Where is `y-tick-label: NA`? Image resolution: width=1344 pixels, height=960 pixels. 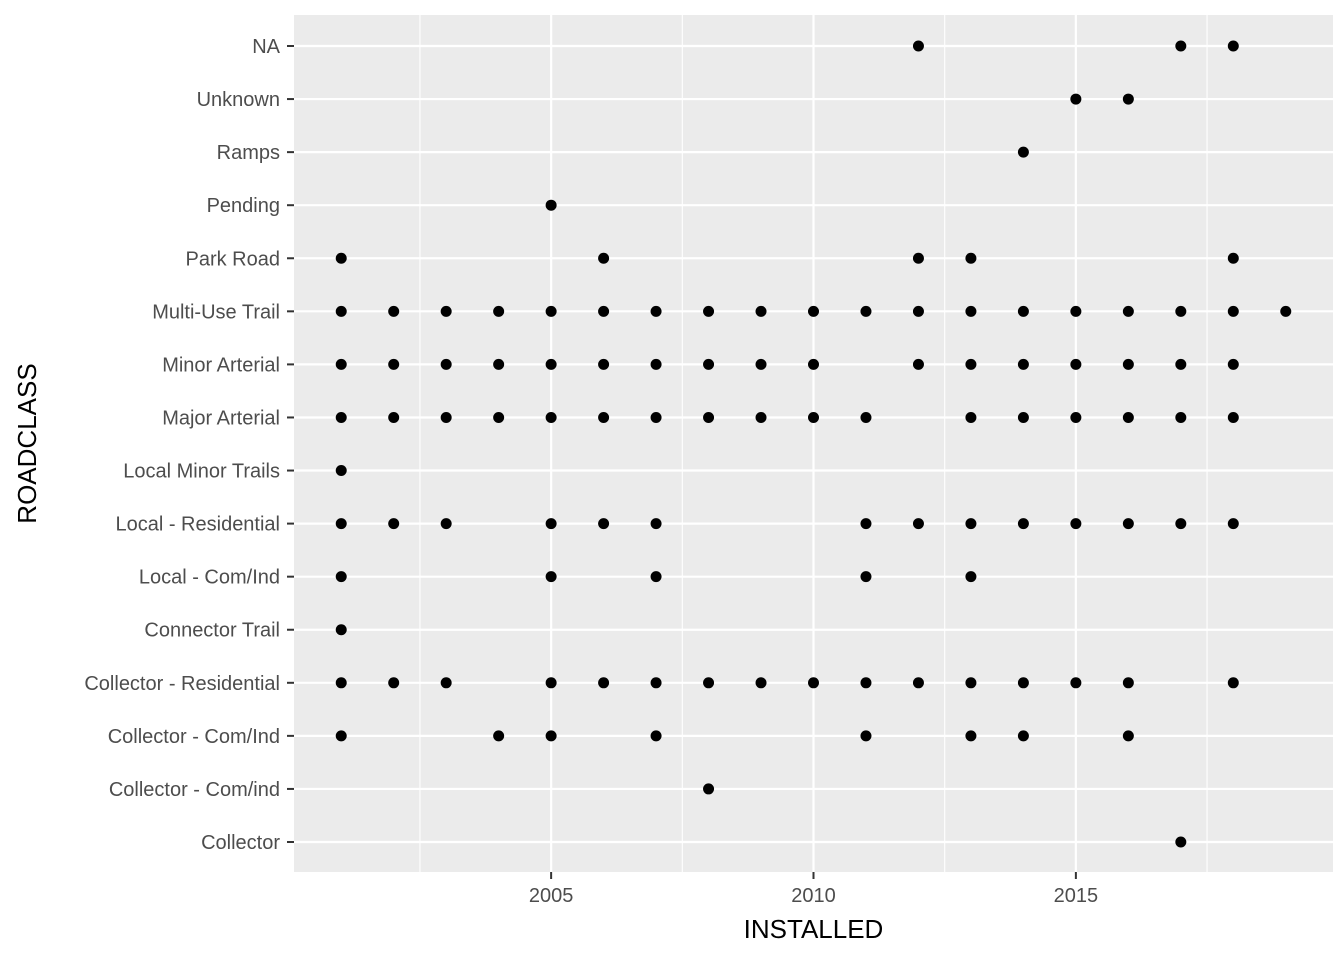
y-tick-label: NA is located at coordinates (266, 47).